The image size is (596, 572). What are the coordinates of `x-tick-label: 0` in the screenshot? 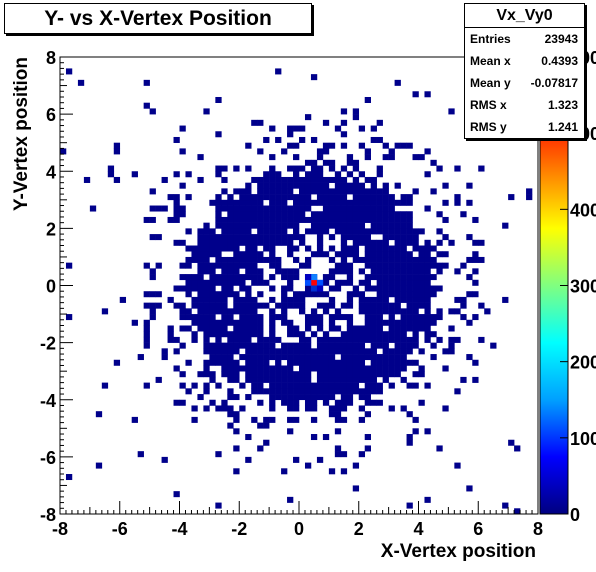 It's located at (299, 529).